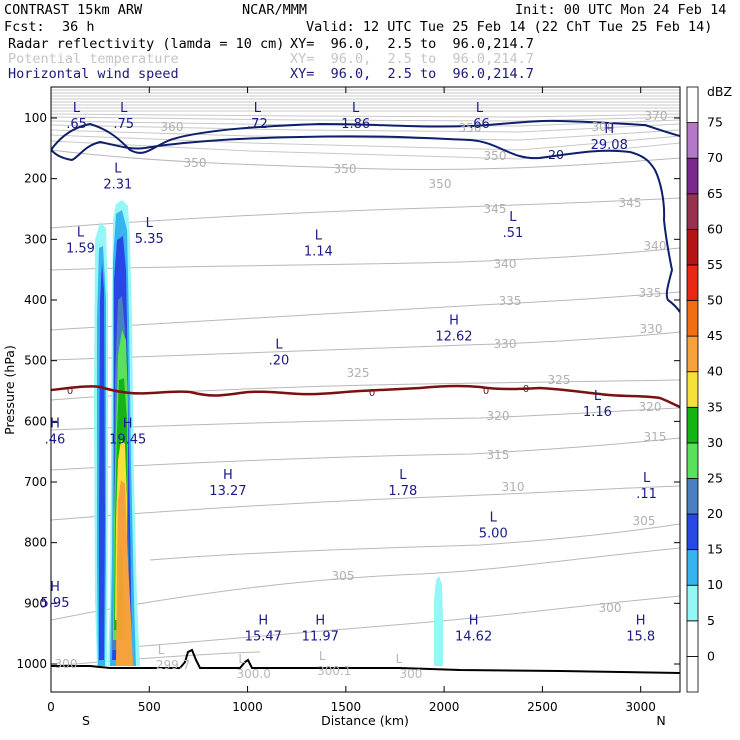  I want to click on theta-305b, so click(365, 584).